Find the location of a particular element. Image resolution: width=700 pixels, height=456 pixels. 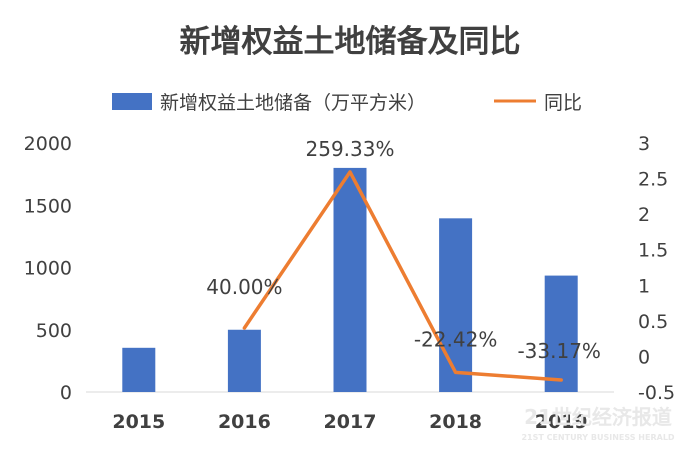

y-left-tick-label: 0 is located at coordinates (66, 393).